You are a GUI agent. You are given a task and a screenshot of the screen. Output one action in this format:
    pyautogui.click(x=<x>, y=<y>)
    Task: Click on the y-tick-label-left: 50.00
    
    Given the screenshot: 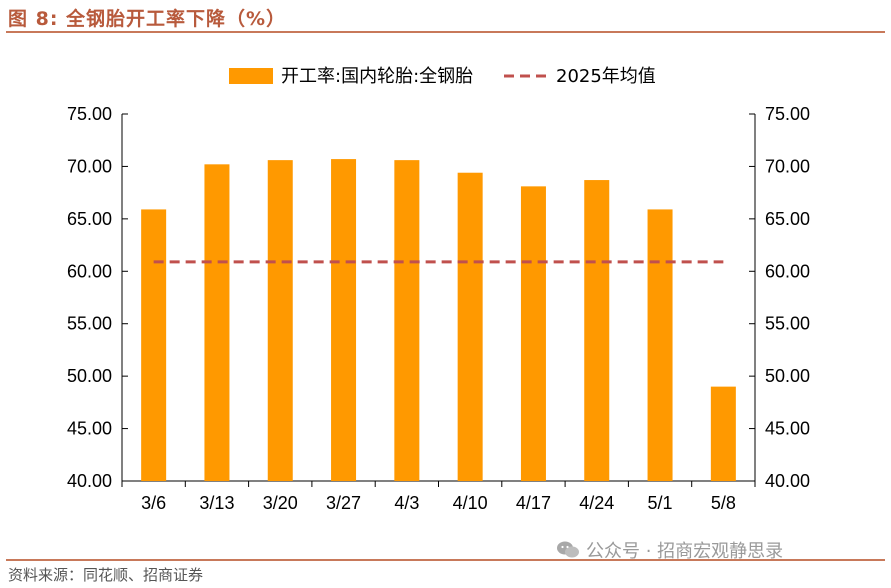 What is the action you would take?
    pyautogui.click(x=89, y=376)
    